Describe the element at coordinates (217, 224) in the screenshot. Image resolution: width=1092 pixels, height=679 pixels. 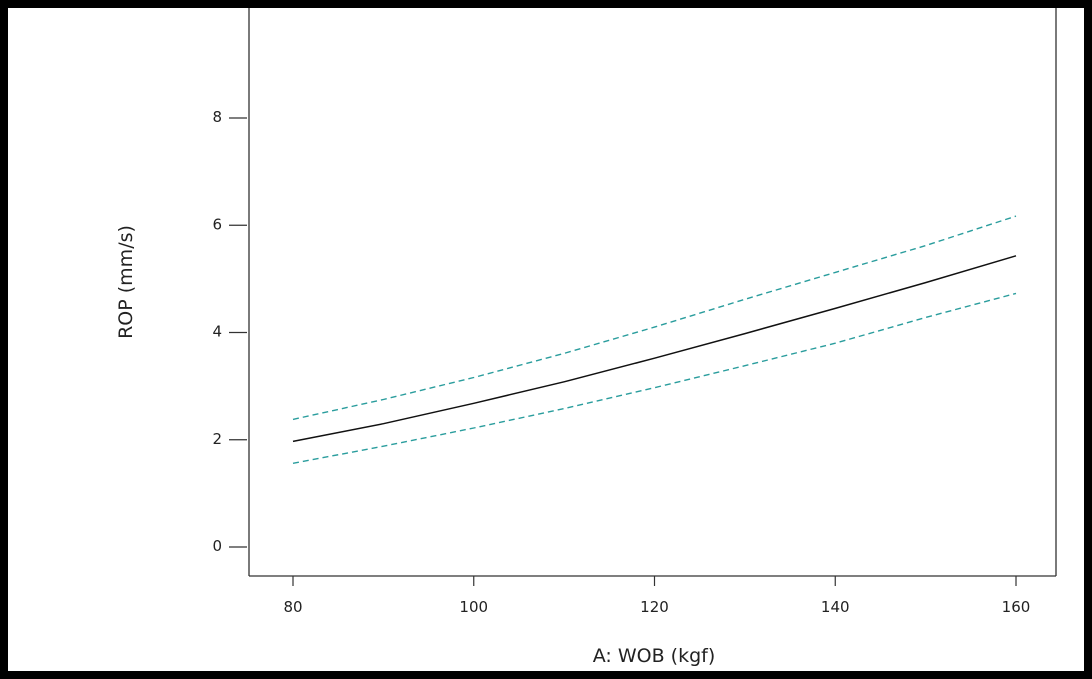
I see `y-tick-label: 6` at that location.